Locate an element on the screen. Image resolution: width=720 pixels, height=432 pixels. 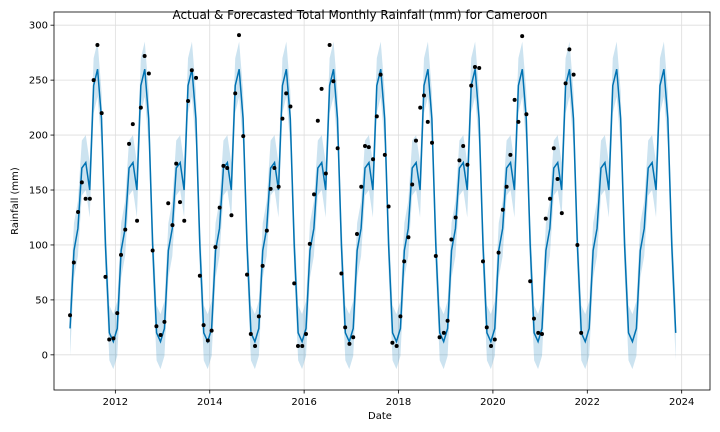
y-tick-label: 250 is located at coordinates (38, 81).